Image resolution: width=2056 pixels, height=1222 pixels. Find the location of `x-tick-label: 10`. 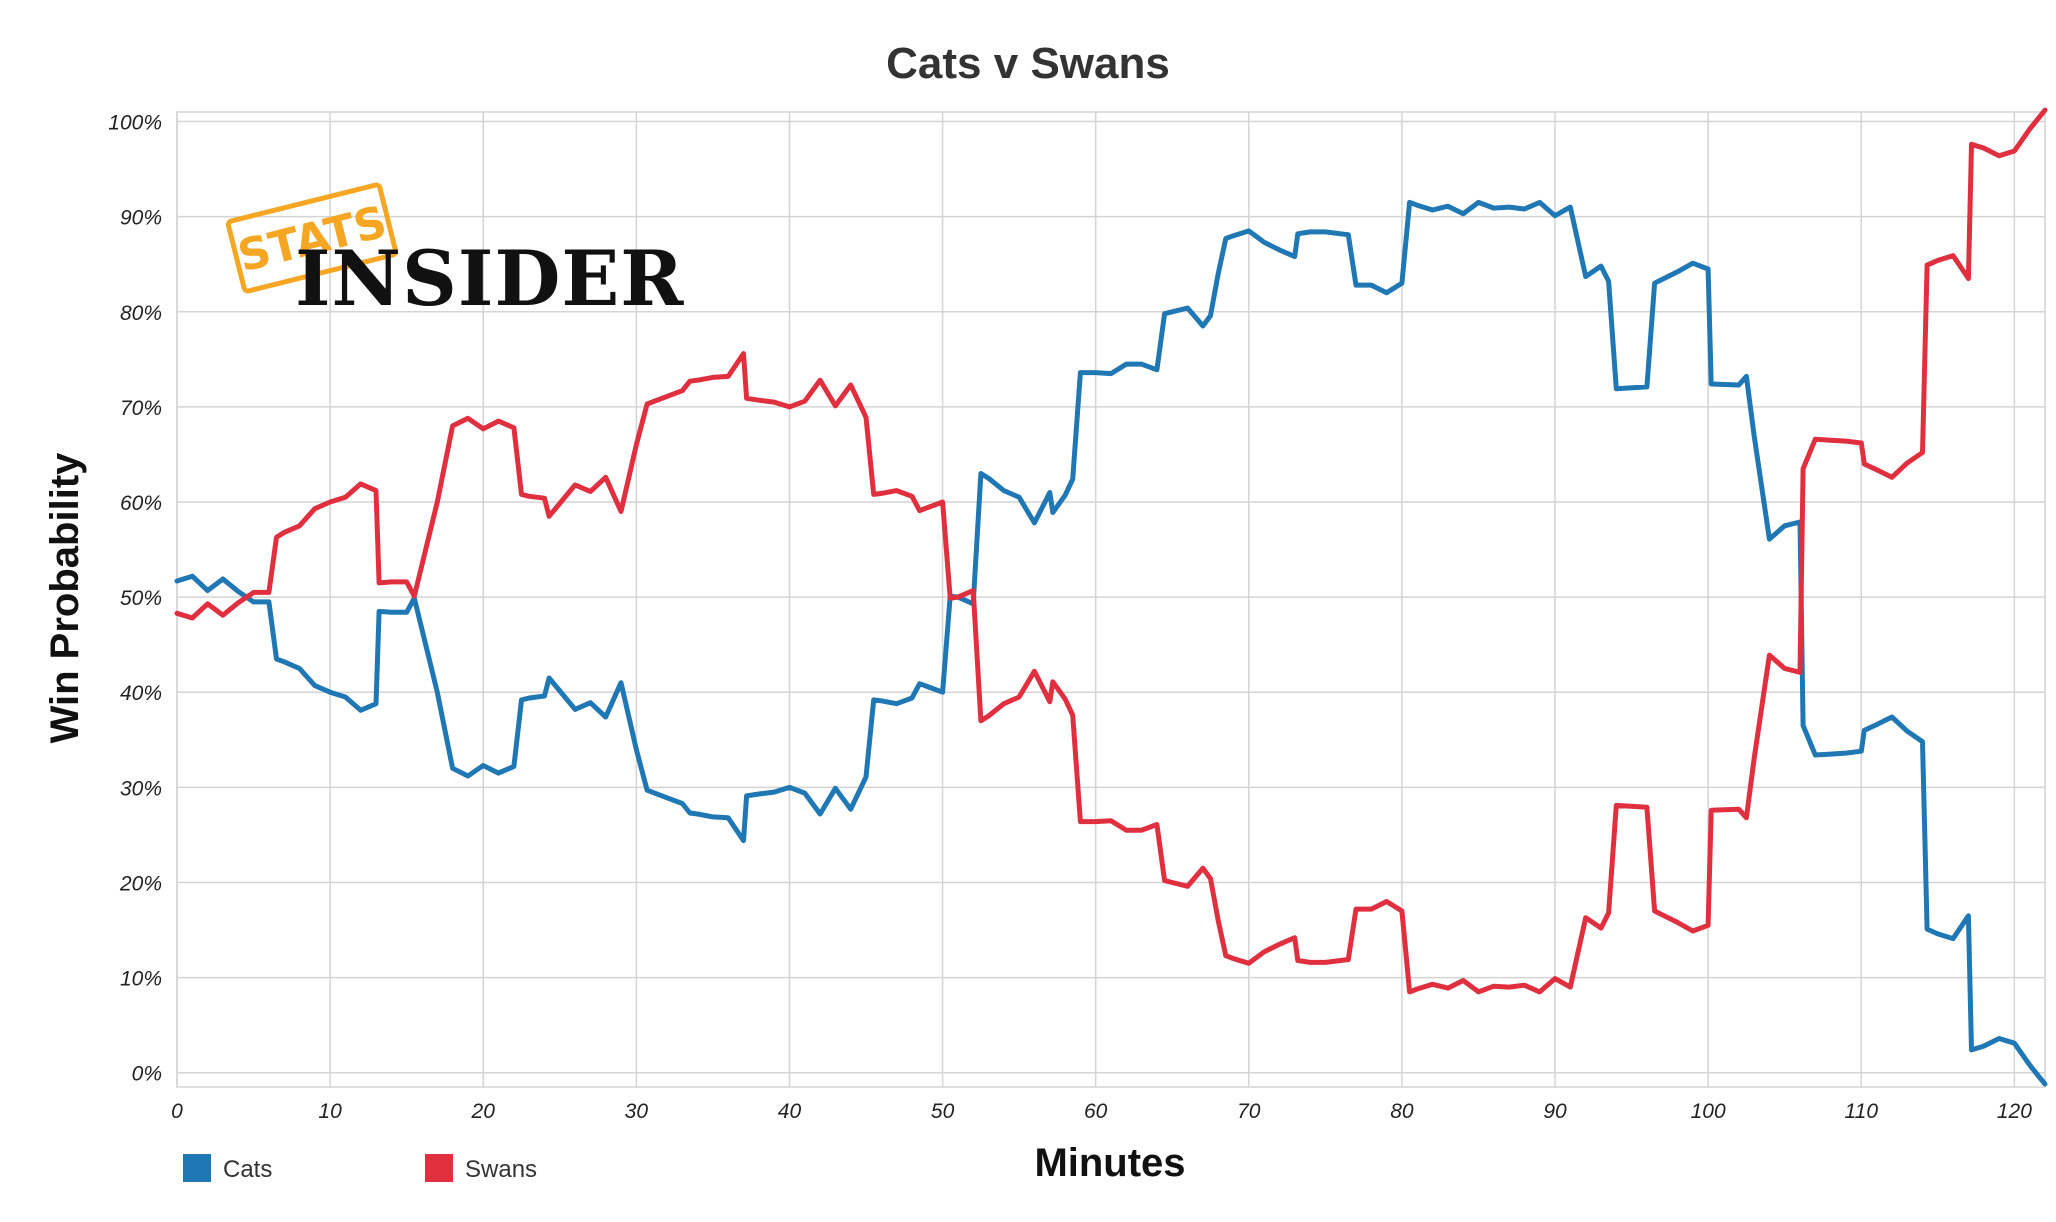

x-tick-label: 10 is located at coordinates (330, 1111).